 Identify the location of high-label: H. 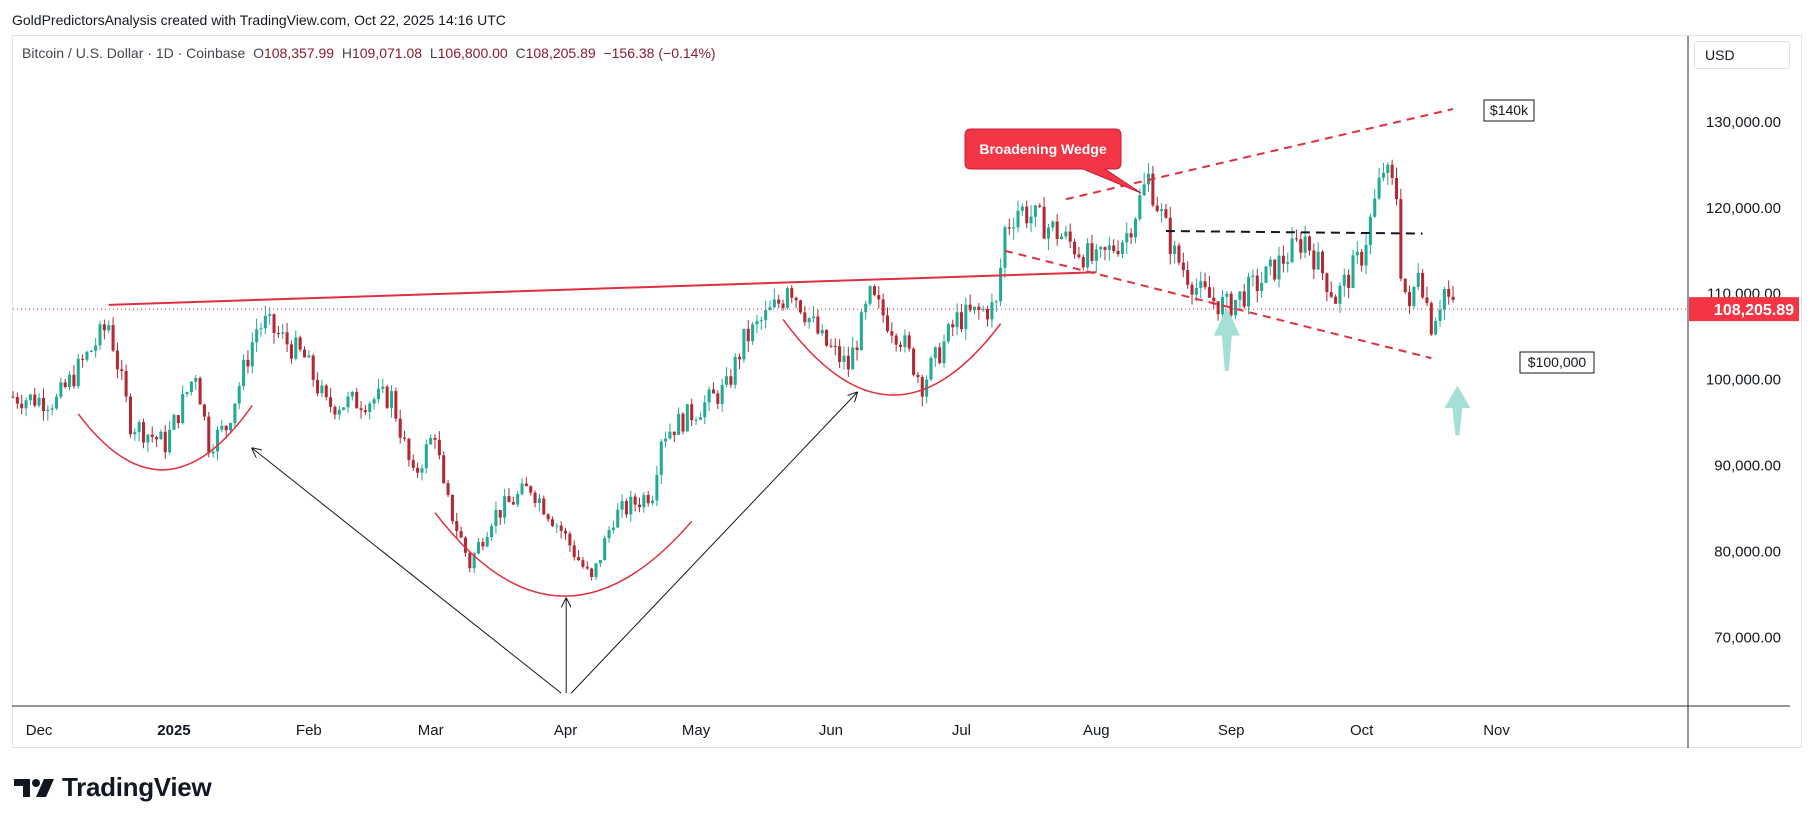
(346, 53).